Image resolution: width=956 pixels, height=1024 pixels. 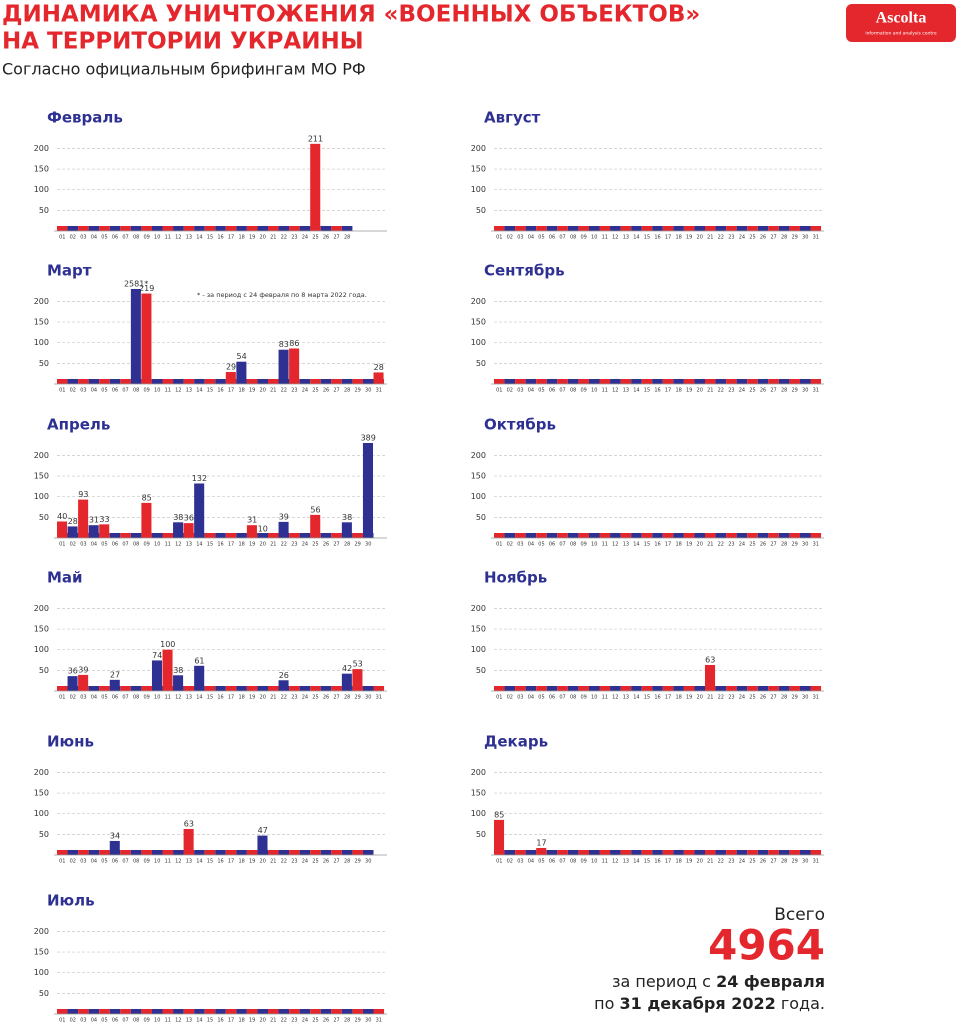 I want to click on x-tick-label: 03, so click(x=520, y=862).